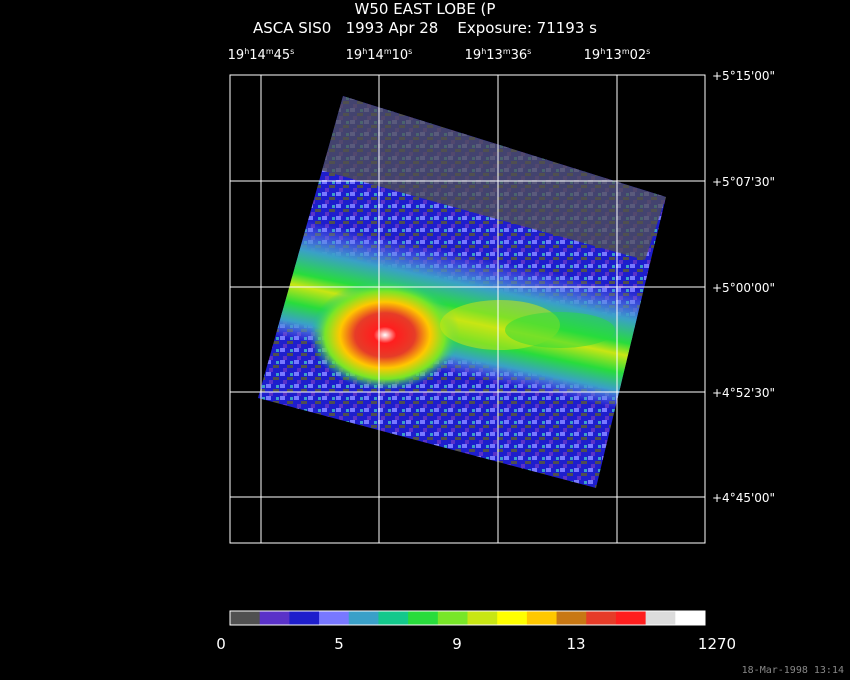  What do you see at coordinates (457, 644) in the screenshot?
I see `colorbar-label: 9` at bounding box center [457, 644].